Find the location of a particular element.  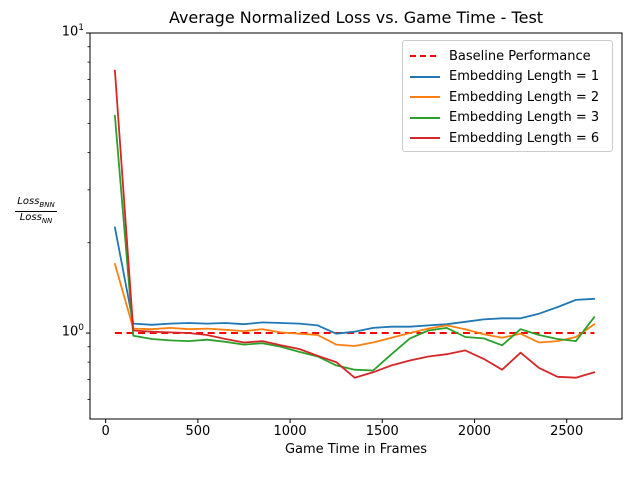

y-label-numerator: LossBNN is located at coordinates (36, 204).